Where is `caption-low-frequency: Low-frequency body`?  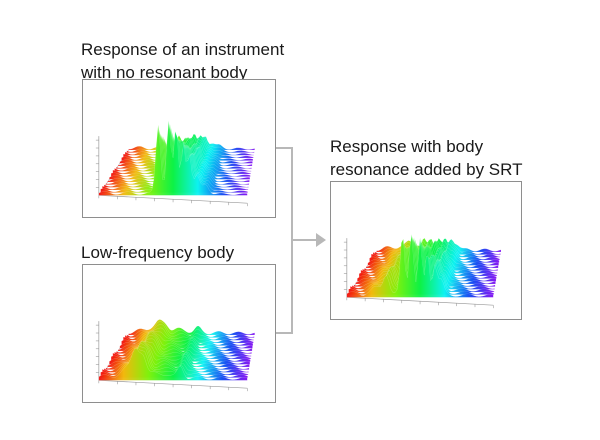
caption-low-frequency: Low-frequency body is located at coordinates (157, 252).